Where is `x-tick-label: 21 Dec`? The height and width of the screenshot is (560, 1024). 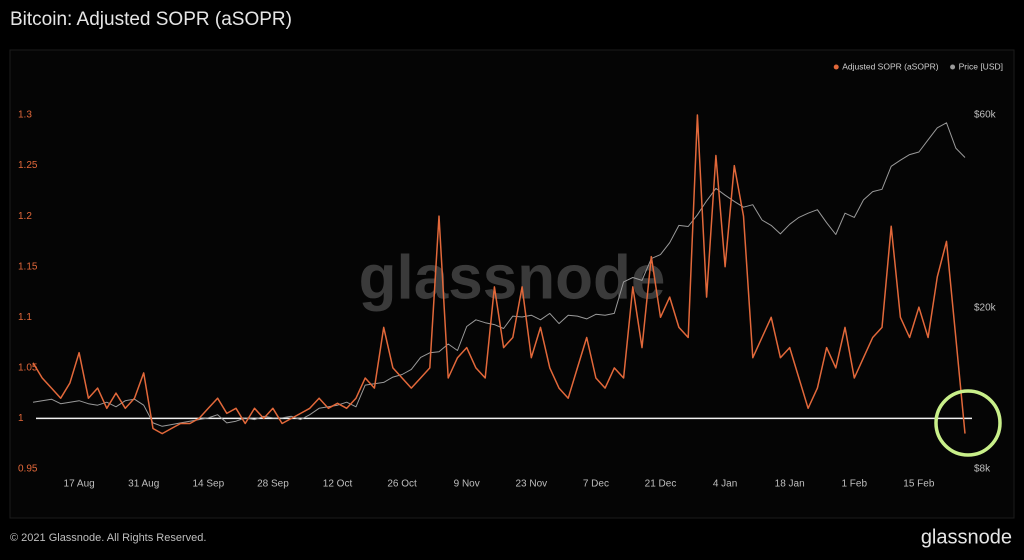
x-tick-label: 21 Dec is located at coordinates (661, 484).